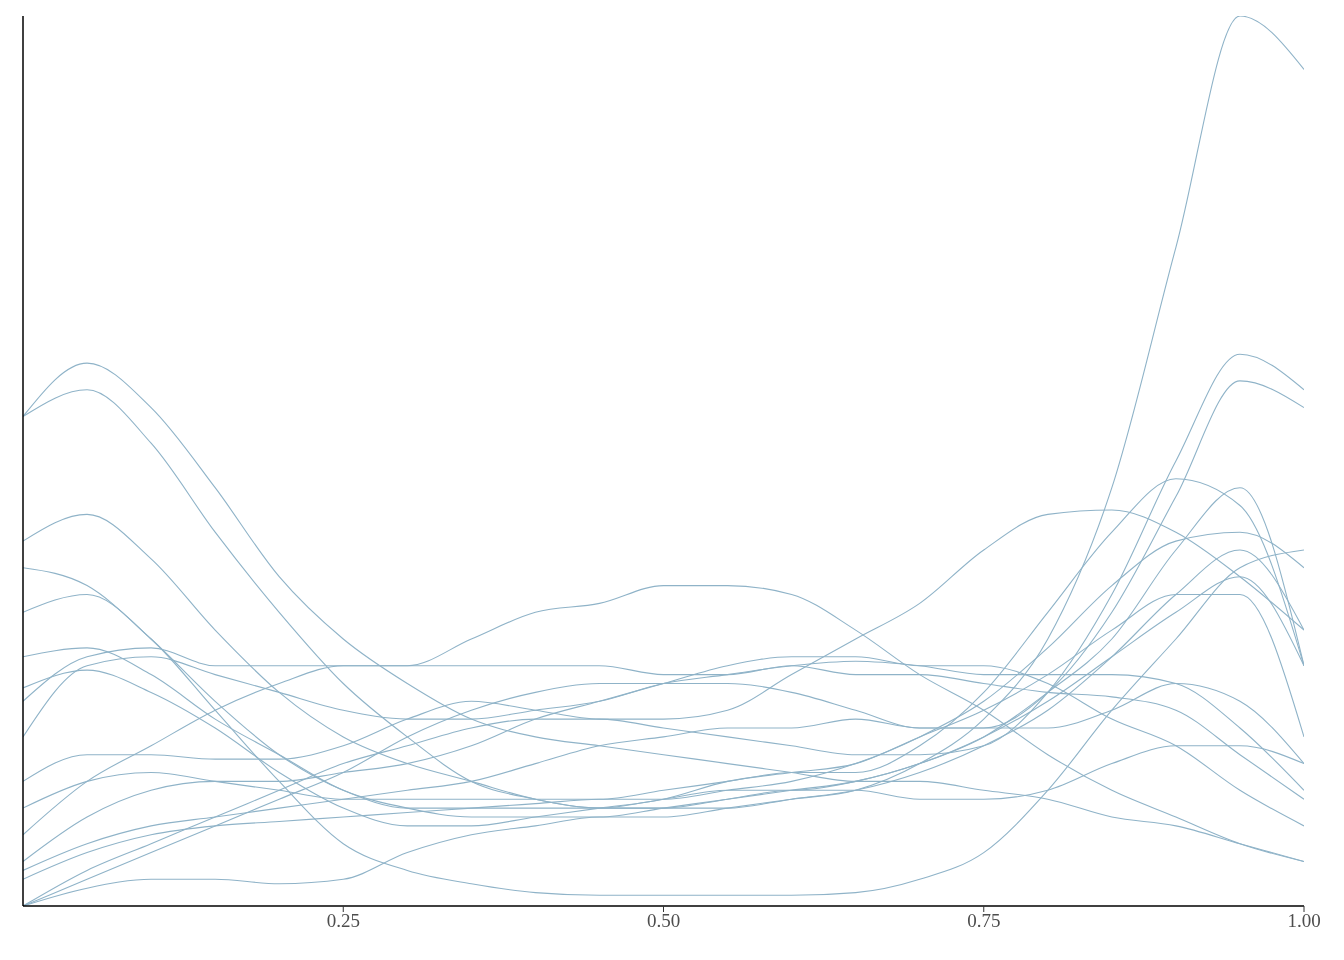 The height and width of the screenshot is (960, 1344). Describe the element at coordinates (663, 921) in the screenshot. I see `x-tick-label: 0.50` at that location.